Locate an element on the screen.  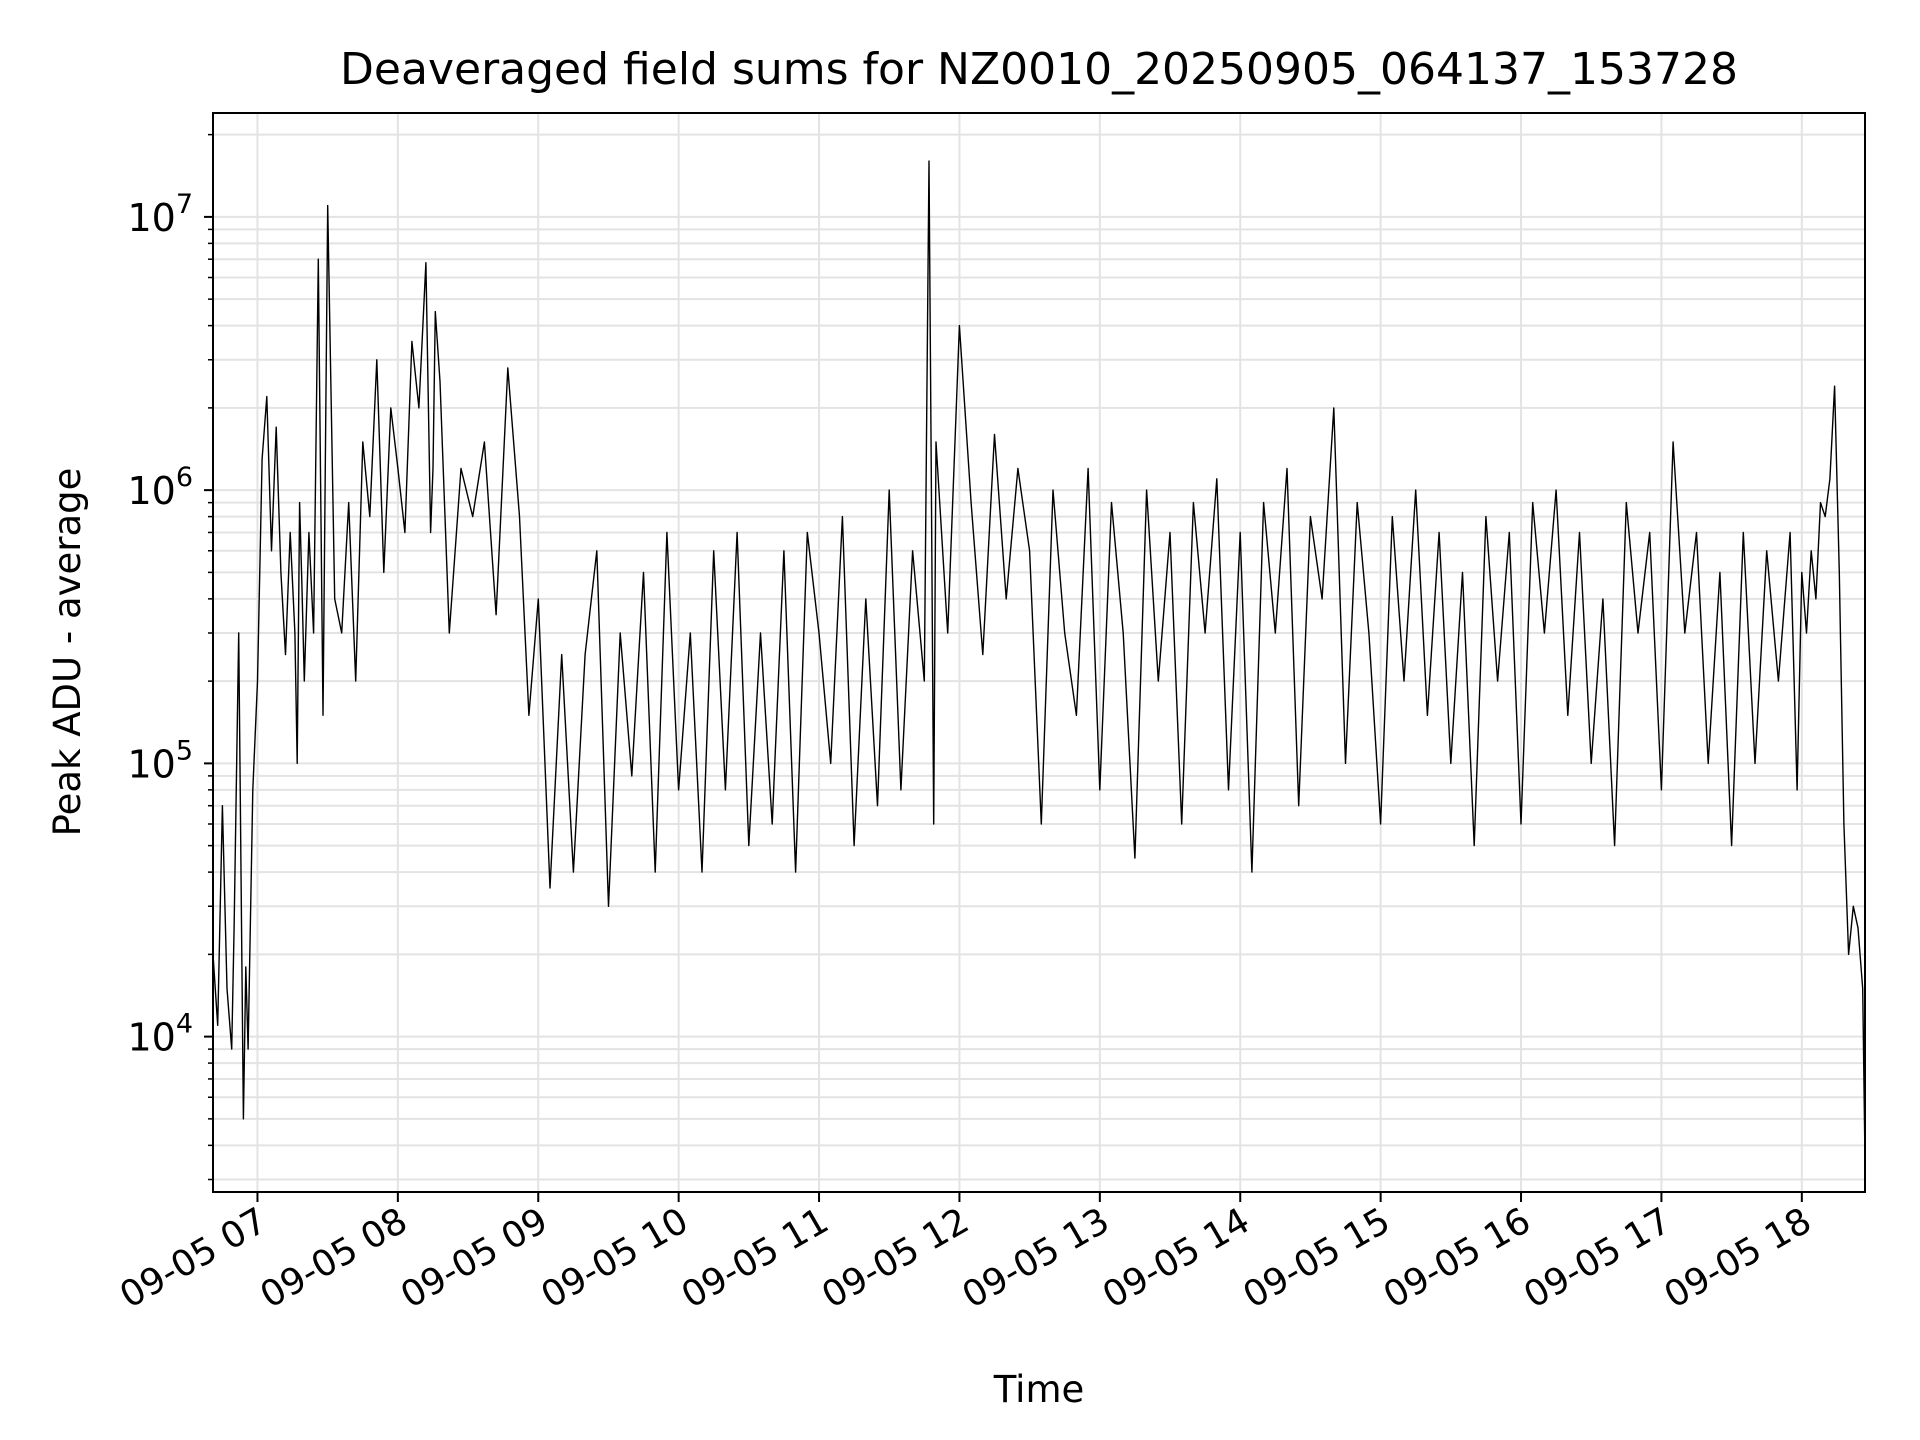
y-tick-label: 10⁵ is located at coordinates (160, 760).